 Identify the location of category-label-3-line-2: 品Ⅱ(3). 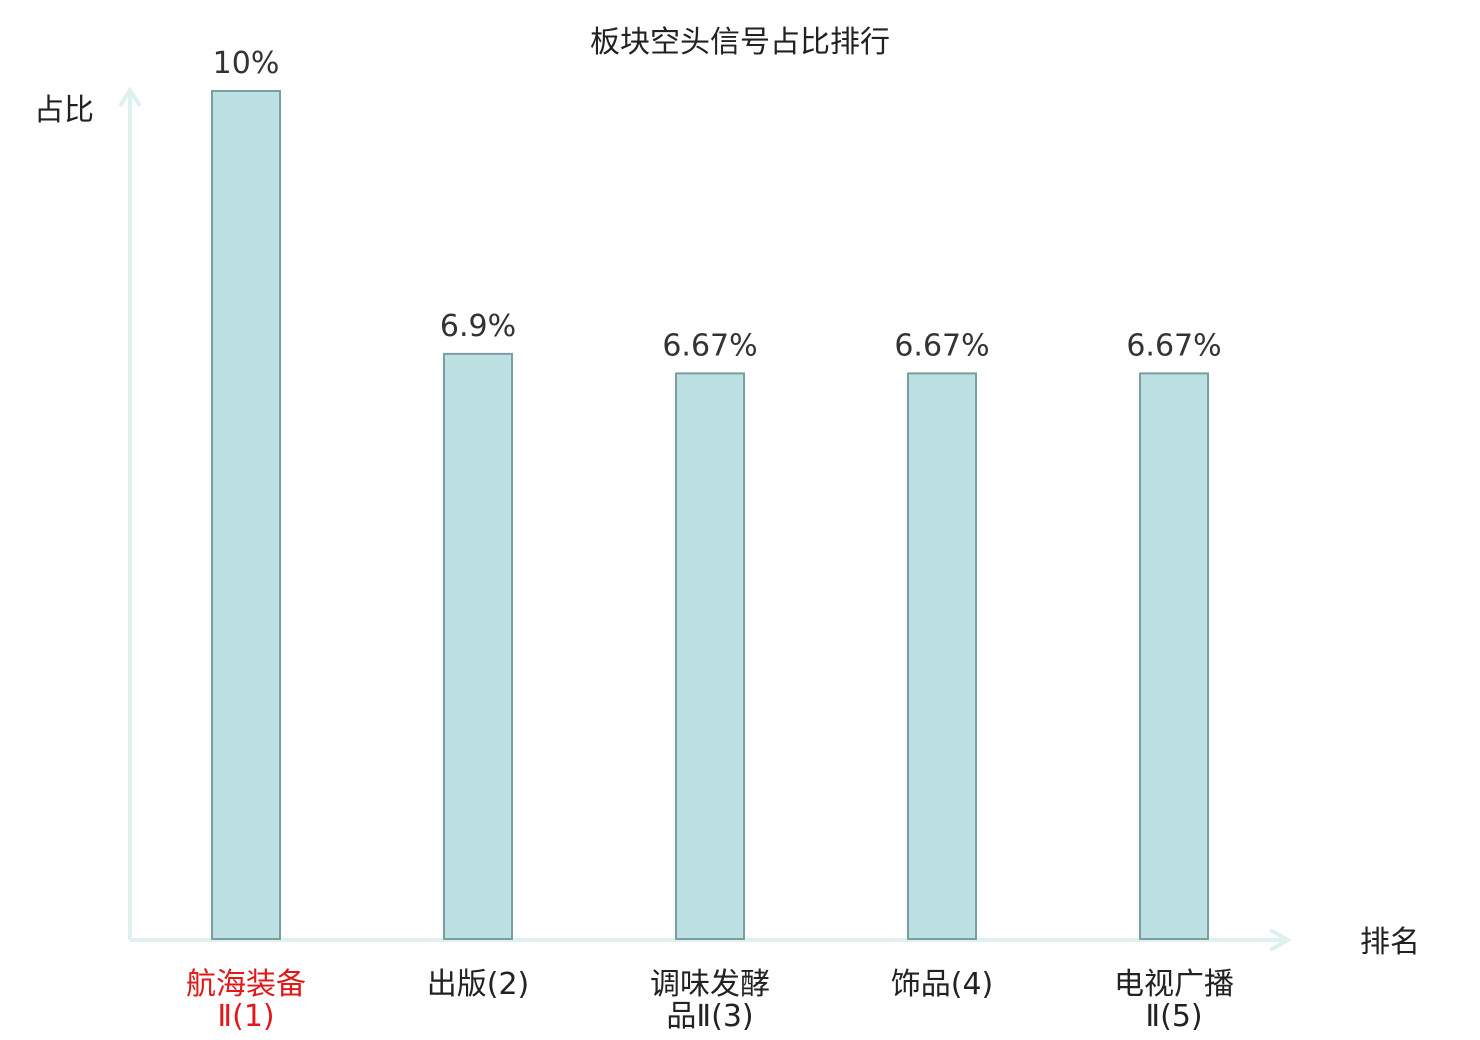
(709, 1016).